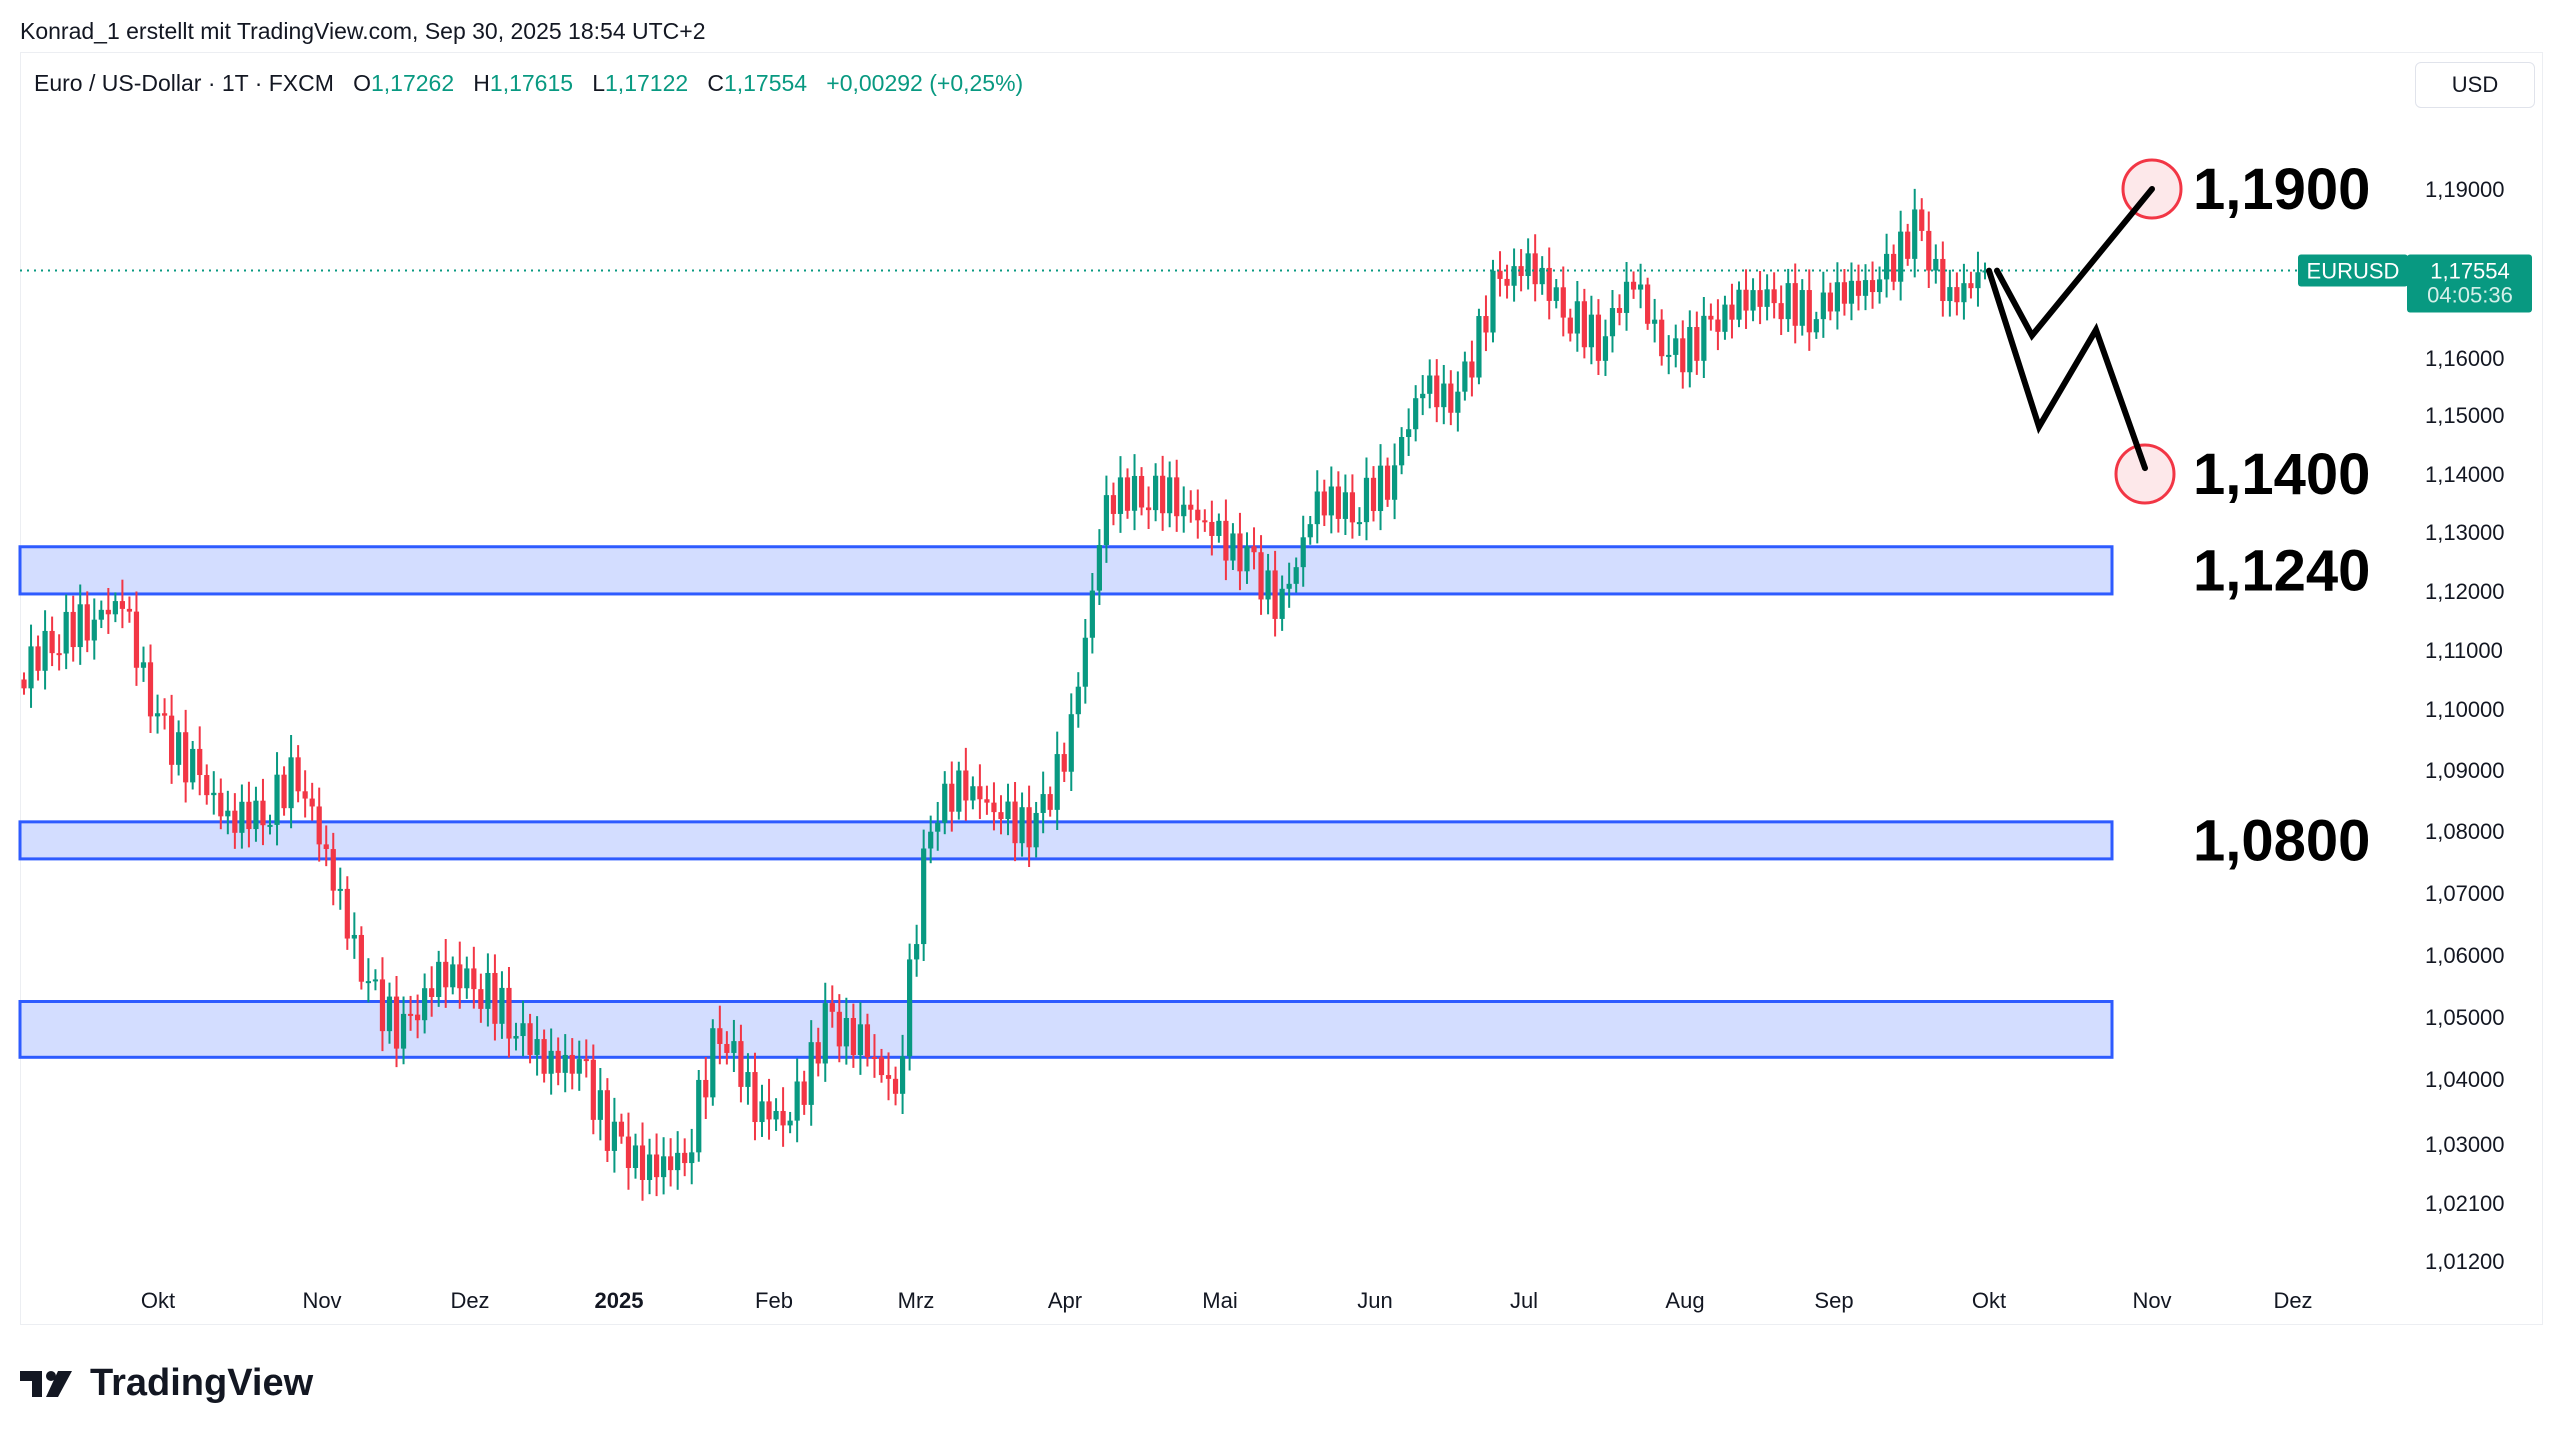  I want to click on currency-button: USD, so click(2475, 85).